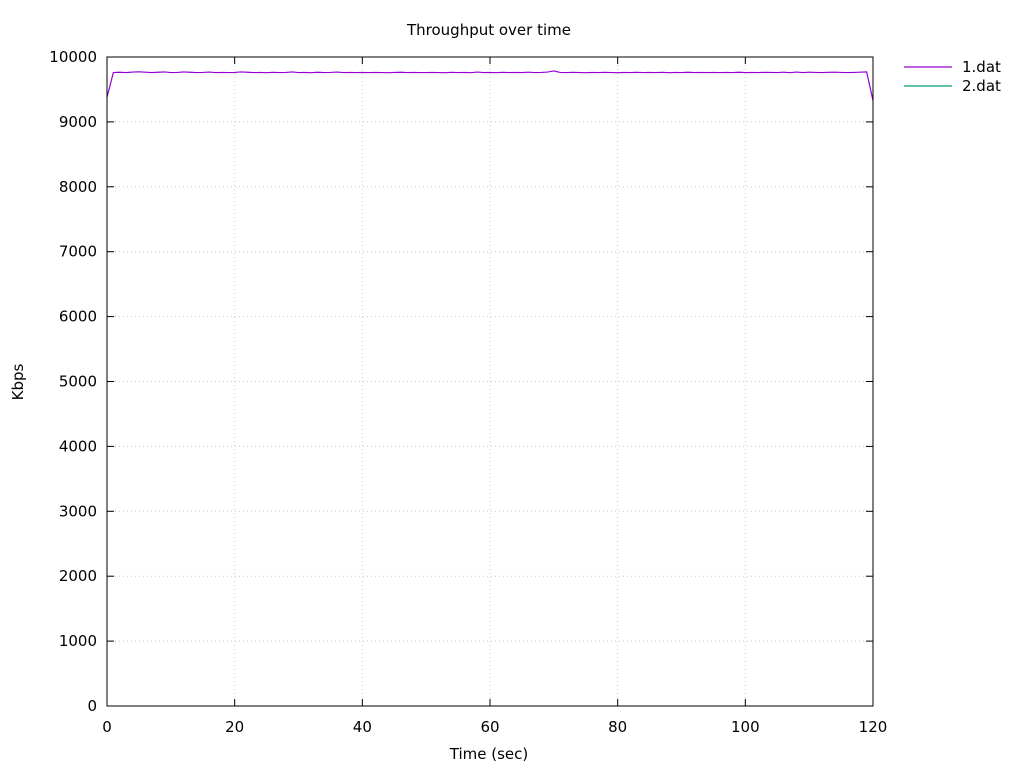 The width and height of the screenshot is (1024, 768). What do you see at coordinates (107, 727) in the screenshot?
I see `x-tick-label: 0` at bounding box center [107, 727].